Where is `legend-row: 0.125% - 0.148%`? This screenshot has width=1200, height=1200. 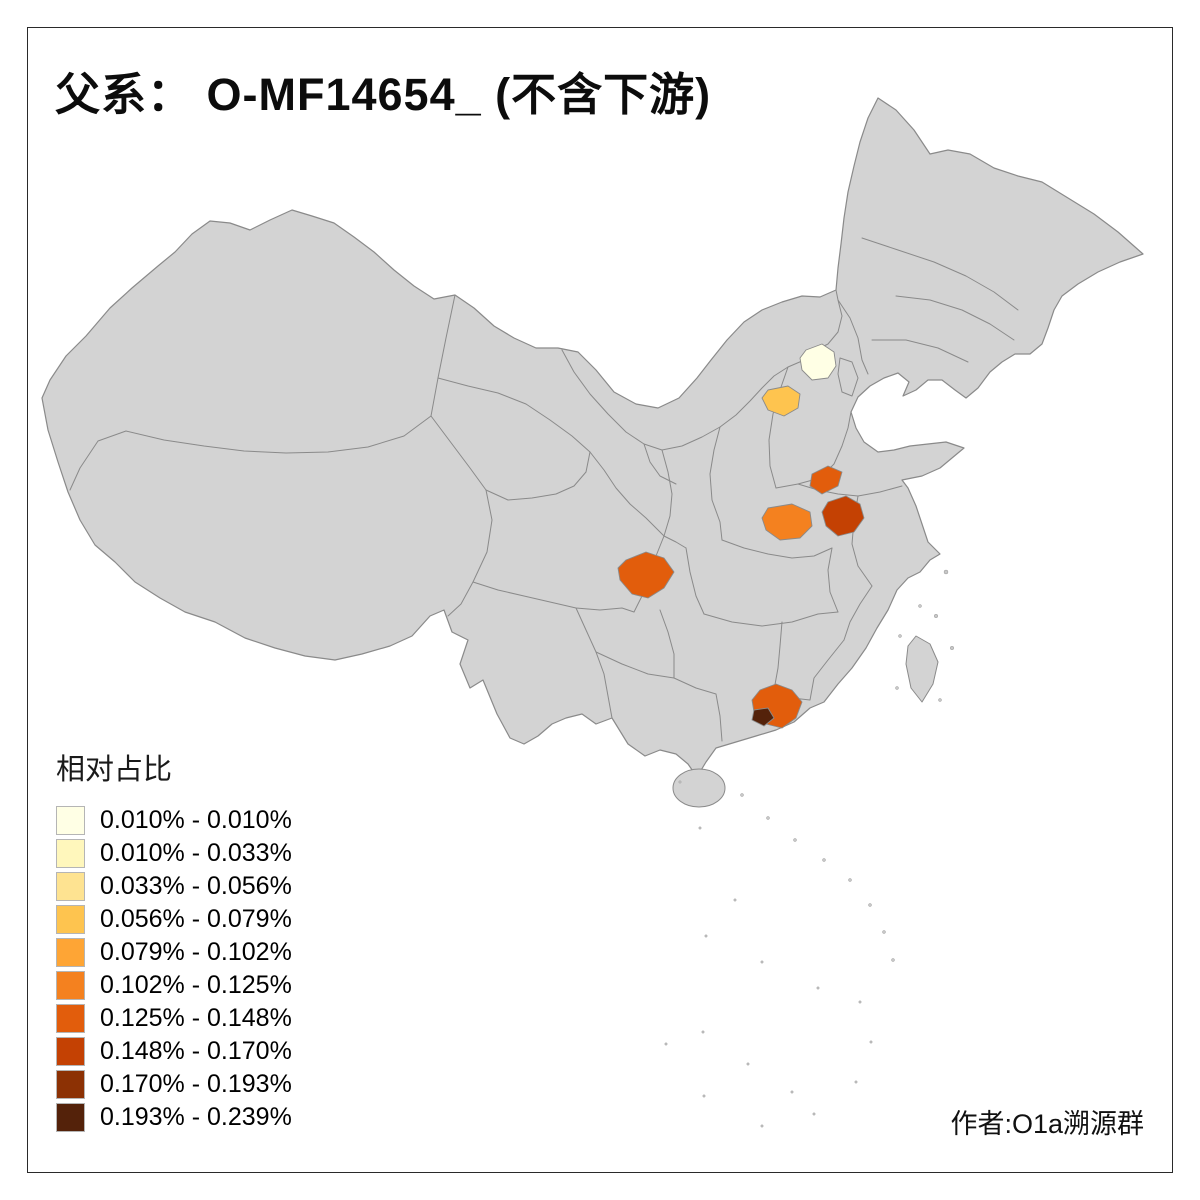 legend-row: 0.125% - 0.148% is located at coordinates (174, 1018).